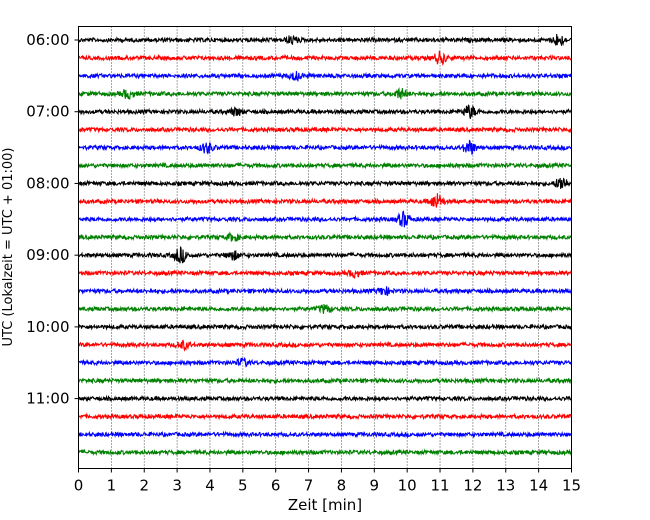  Describe the element at coordinates (375, 486) in the screenshot. I see `x-tick-label: 9` at that location.